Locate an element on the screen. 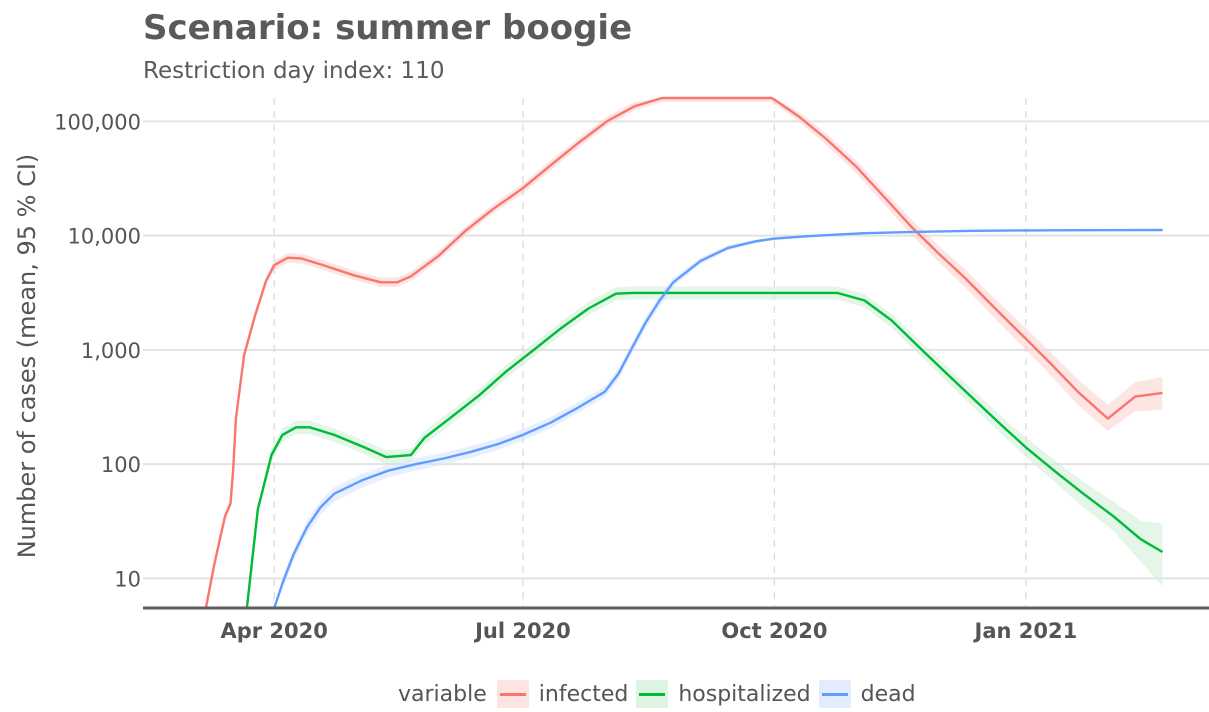 The image size is (1209, 712). legend-label-infected: infected is located at coordinates (583, 694).